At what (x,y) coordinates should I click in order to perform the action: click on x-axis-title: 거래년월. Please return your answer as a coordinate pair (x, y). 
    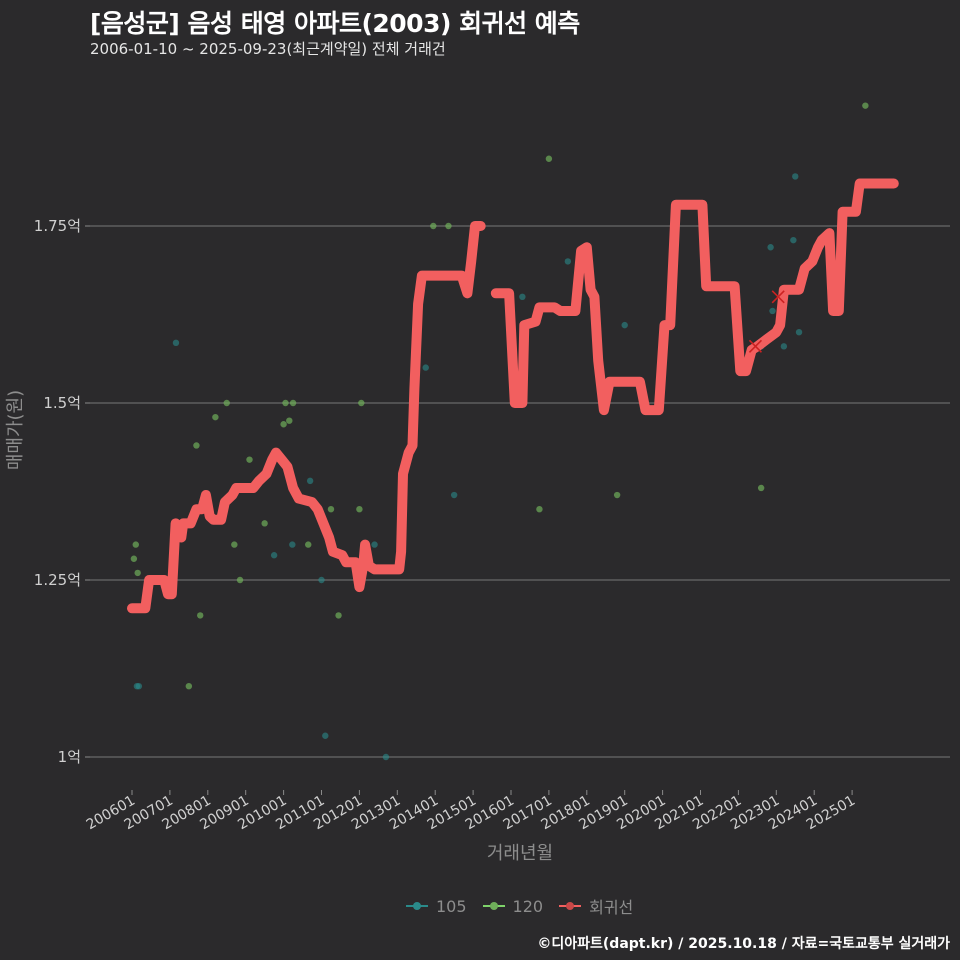
    Looking at the image, I should click on (520, 853).